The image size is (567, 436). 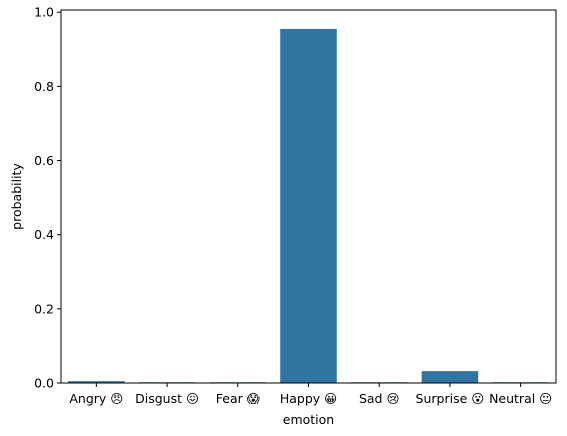 What do you see at coordinates (379, 398) in the screenshot?
I see `x-tick-label: Sad 😢` at bounding box center [379, 398].